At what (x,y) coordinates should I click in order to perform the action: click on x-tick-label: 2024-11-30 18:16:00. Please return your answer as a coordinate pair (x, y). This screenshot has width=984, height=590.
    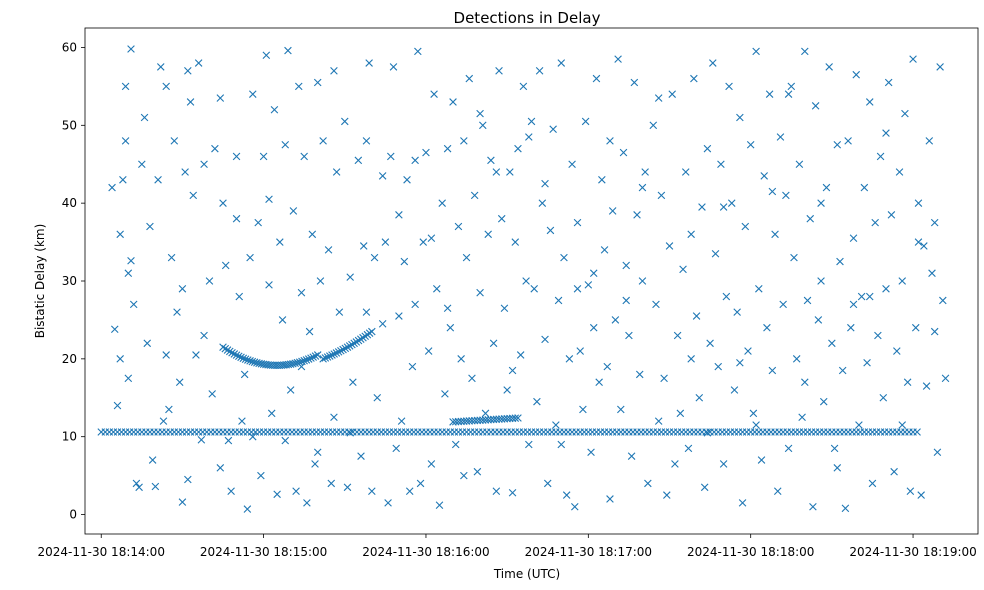
    Looking at the image, I should click on (425, 552).